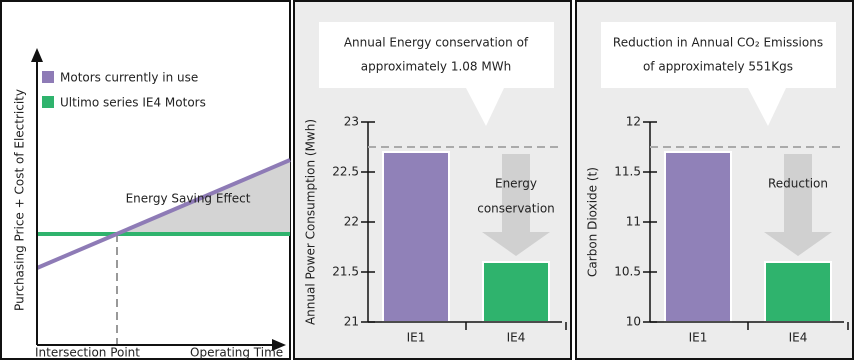  Describe the element at coordinates (436, 43) in the screenshot. I see `callout-text: Annual Energy conservation of` at that location.